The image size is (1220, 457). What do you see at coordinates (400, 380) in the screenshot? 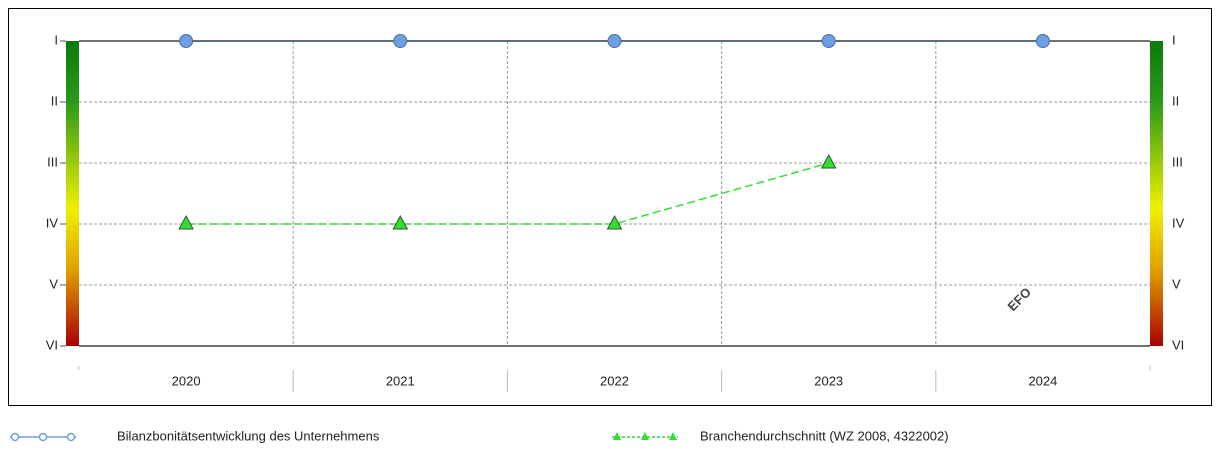
I see `x-tick-label: 2021` at bounding box center [400, 380].